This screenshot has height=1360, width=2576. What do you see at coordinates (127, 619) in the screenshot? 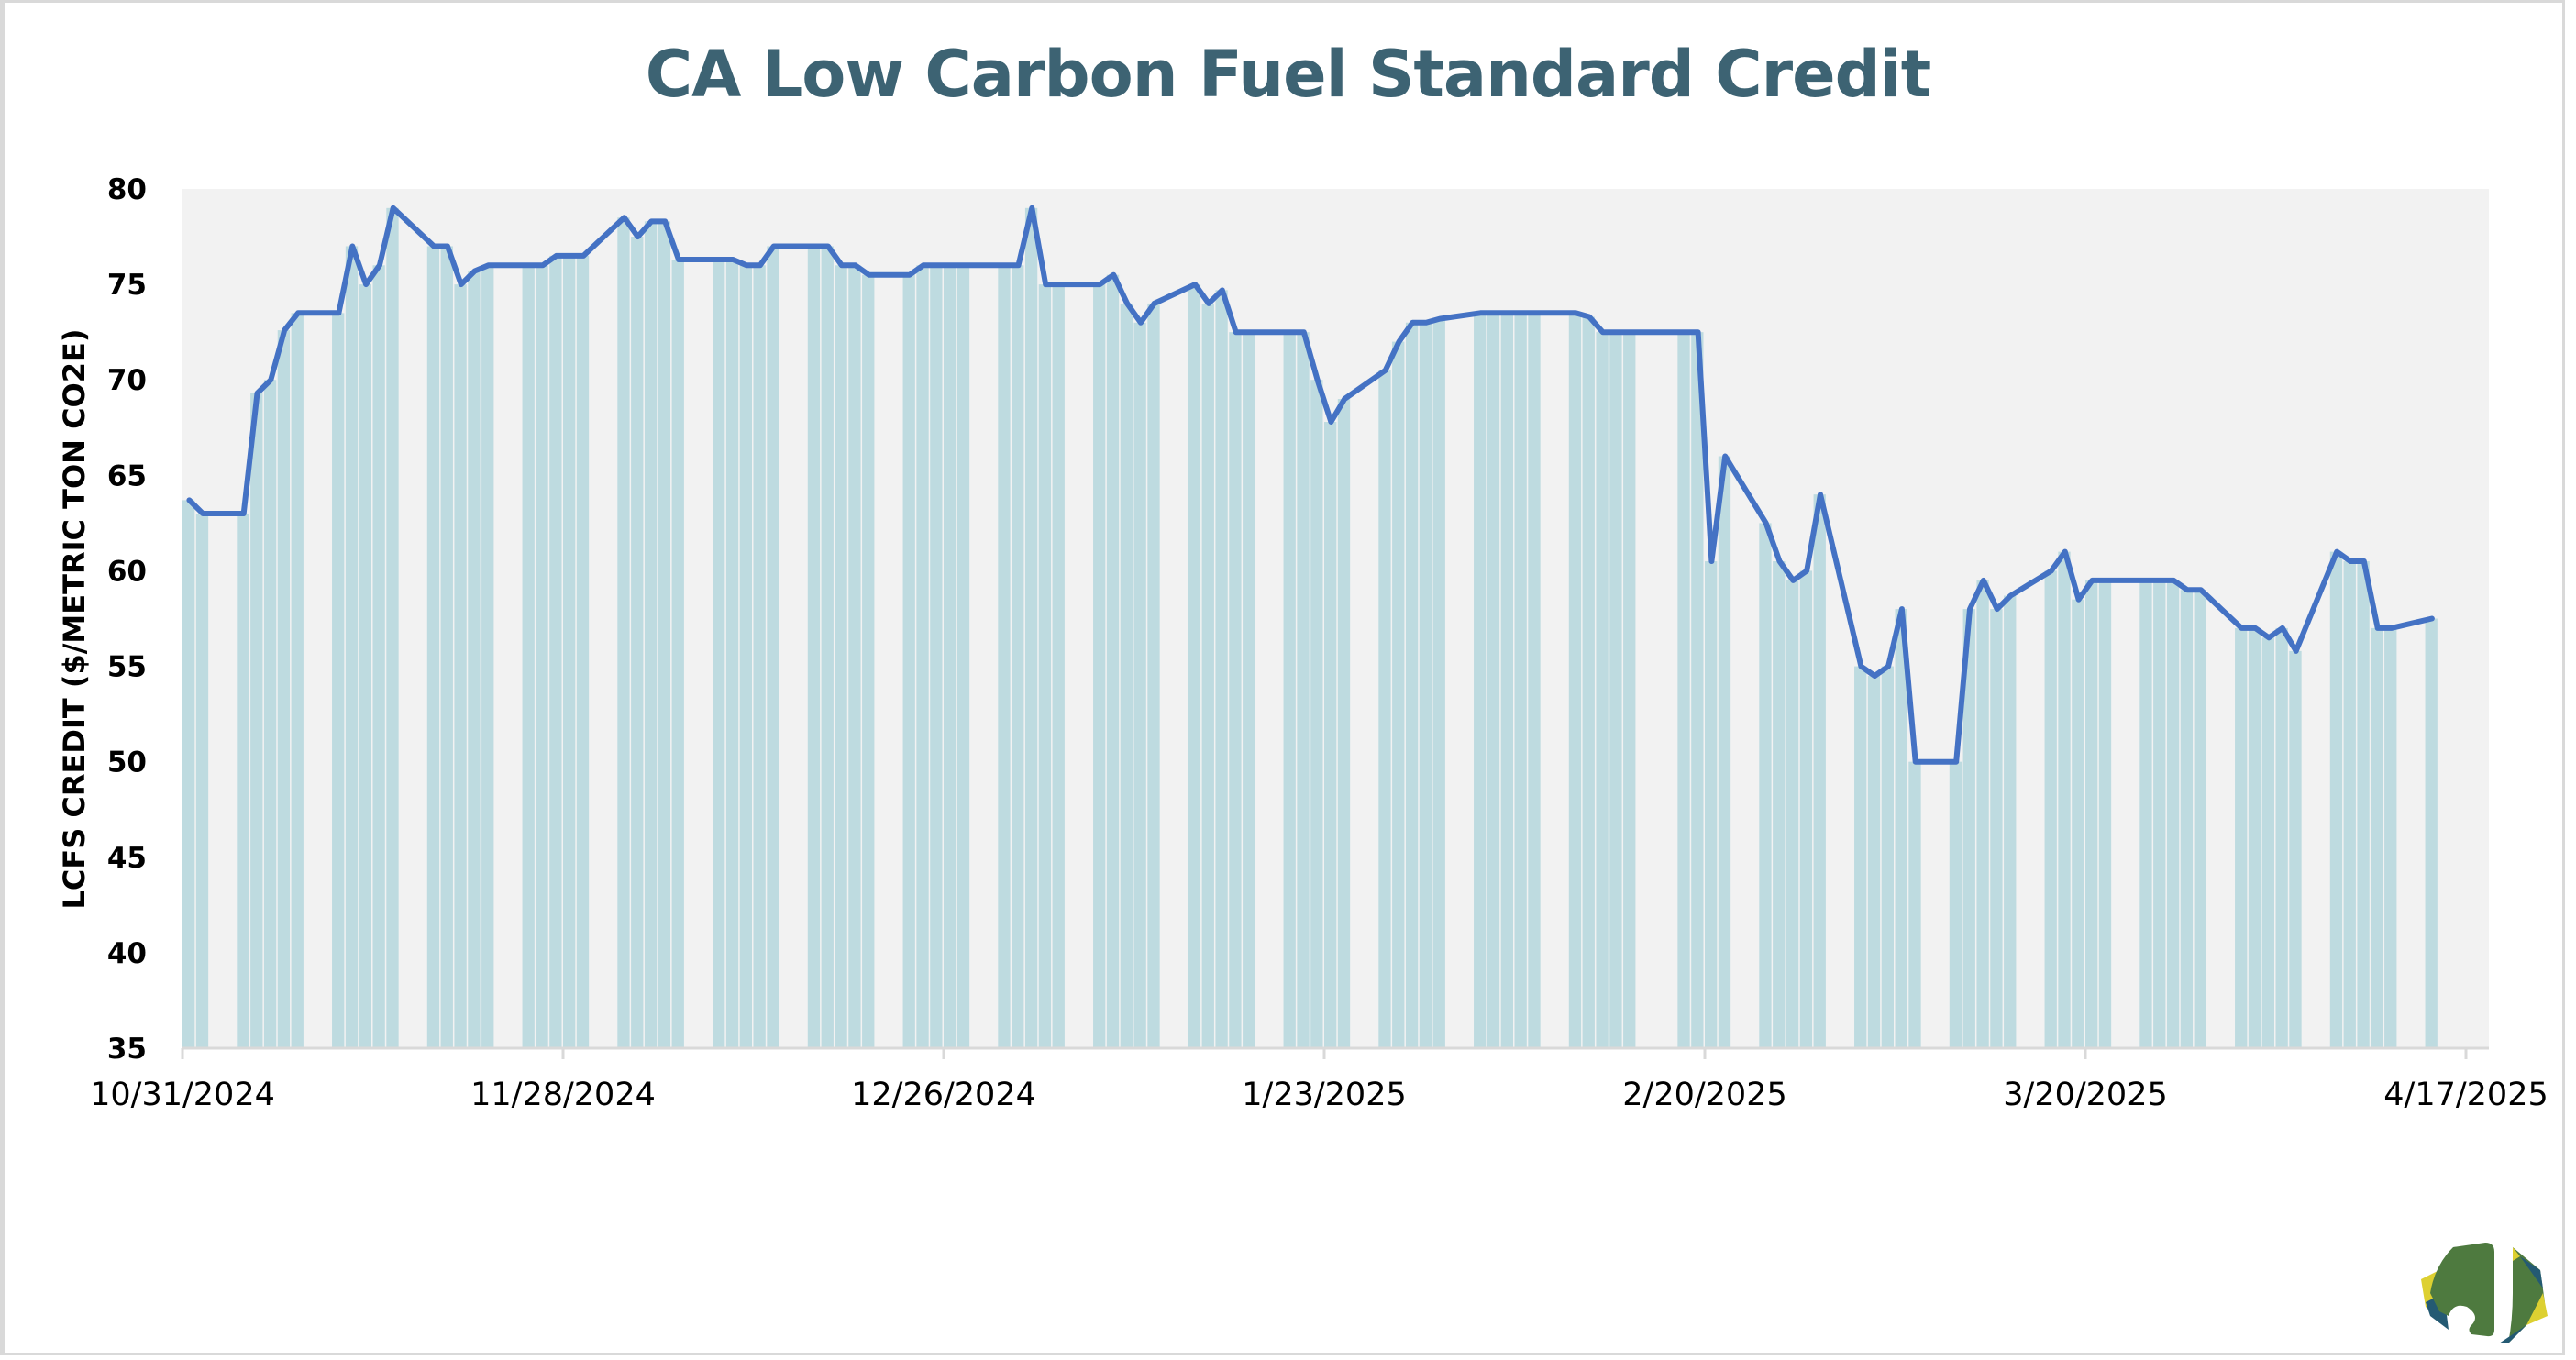
I see `y-ticks: 35 40 45 50 55 60 65 70 75 80` at bounding box center [127, 619].